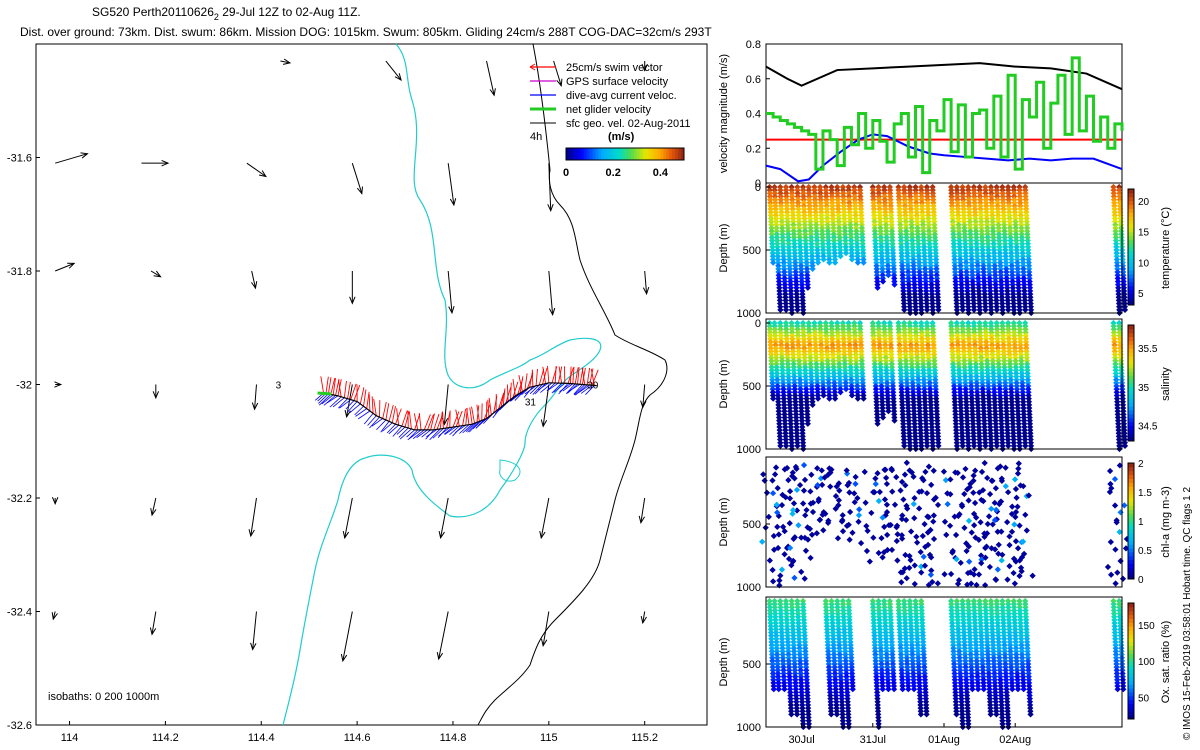 This screenshot has height=750, width=1200. What do you see at coordinates (758, 184) in the screenshot?
I see `vel-ytick-label: 0` at bounding box center [758, 184].